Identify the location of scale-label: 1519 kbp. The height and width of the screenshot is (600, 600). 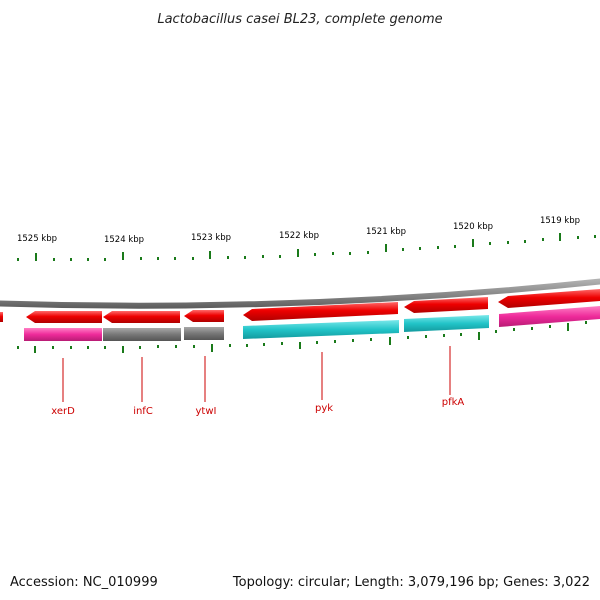
(560, 221).